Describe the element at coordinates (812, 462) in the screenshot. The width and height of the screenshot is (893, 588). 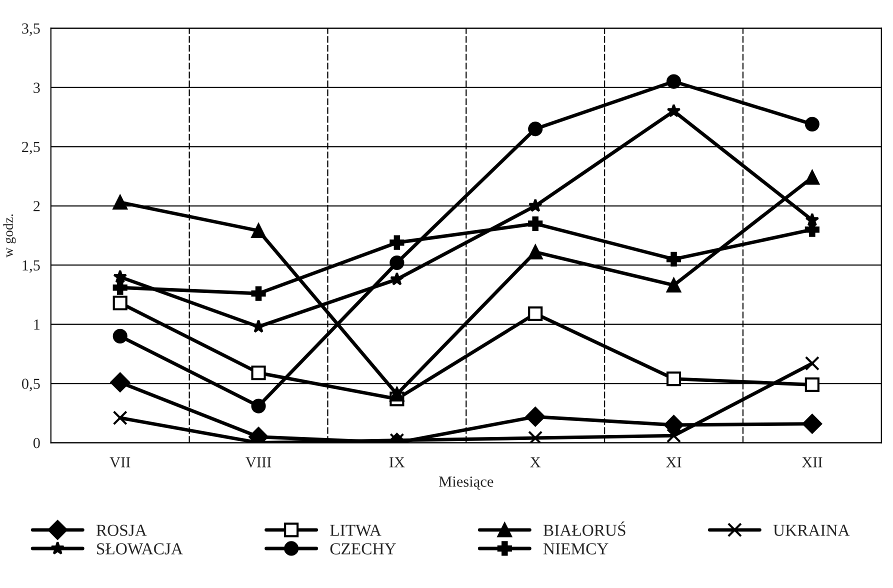
I see `x-tick-label: XII` at that location.